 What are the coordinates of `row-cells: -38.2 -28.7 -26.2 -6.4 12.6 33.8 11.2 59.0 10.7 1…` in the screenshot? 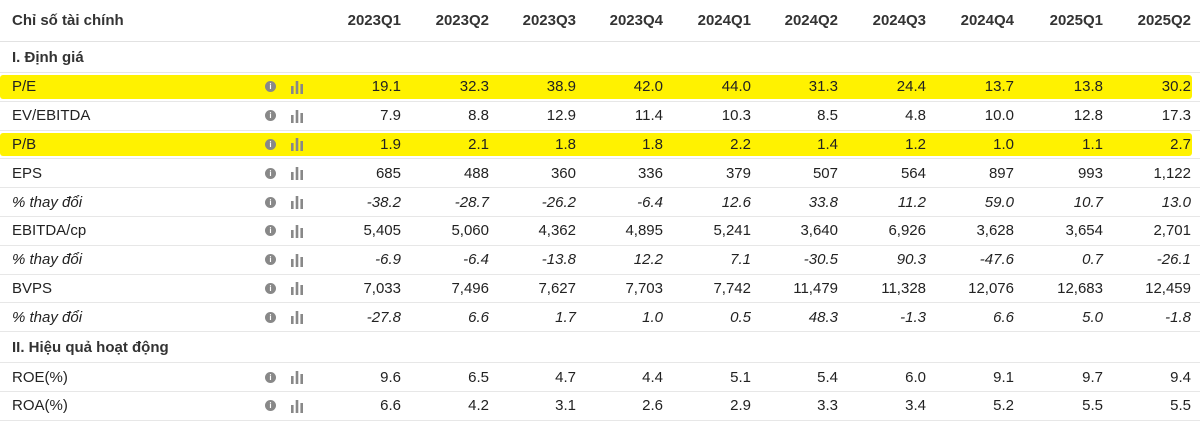 It's located at (600, 202).